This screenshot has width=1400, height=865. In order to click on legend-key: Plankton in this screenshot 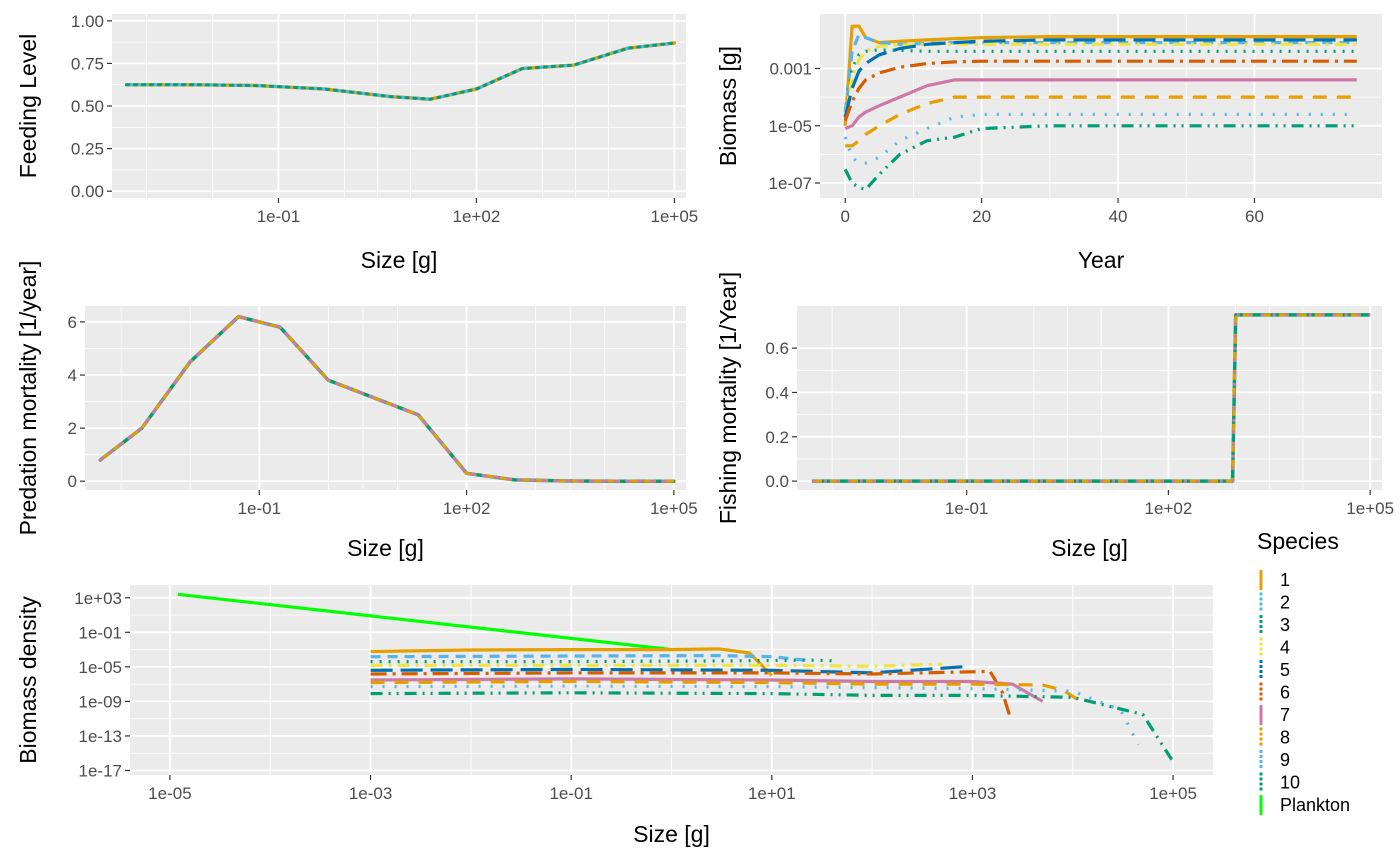, I will do `click(1304, 805)`.